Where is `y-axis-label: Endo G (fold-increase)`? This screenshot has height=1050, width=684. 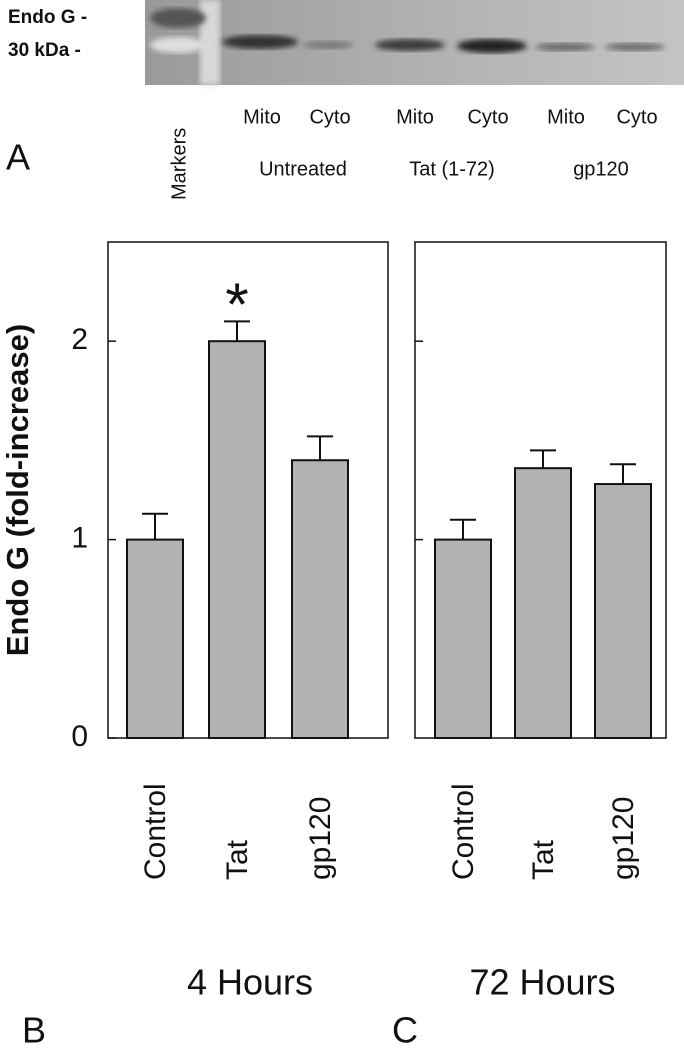
y-axis-label: Endo G (fold-increase) is located at coordinates (17, 490).